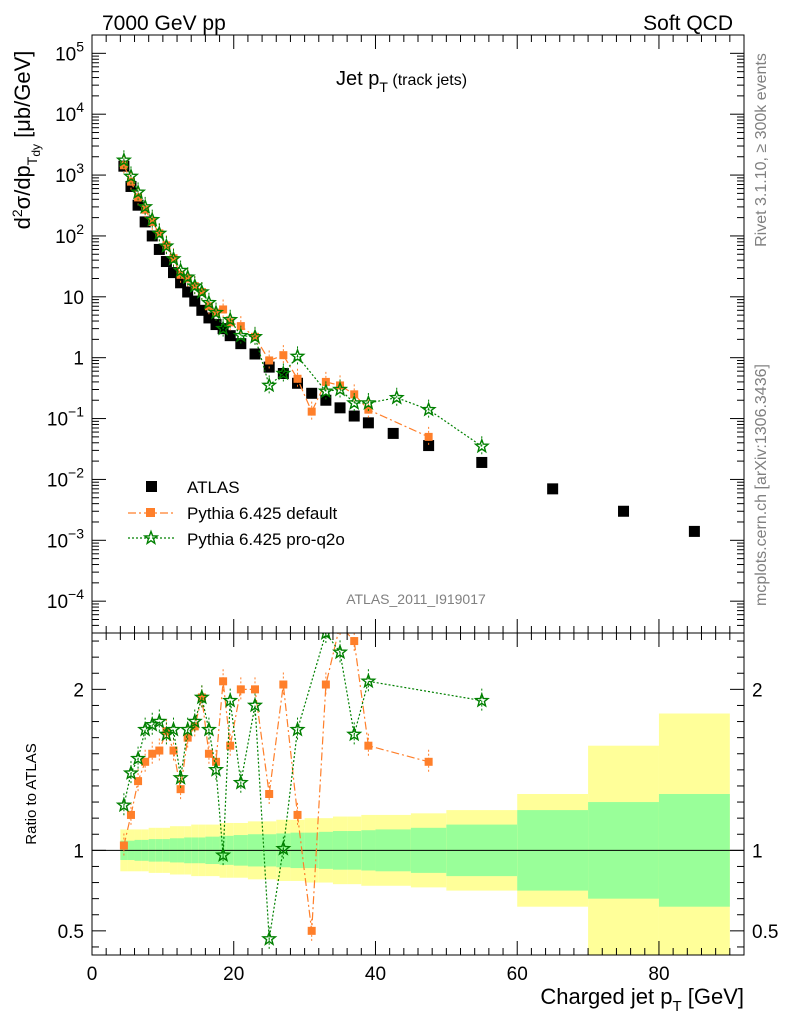 The width and height of the screenshot is (786, 1024). I want to click on x-tick-label: 60, so click(517, 974).